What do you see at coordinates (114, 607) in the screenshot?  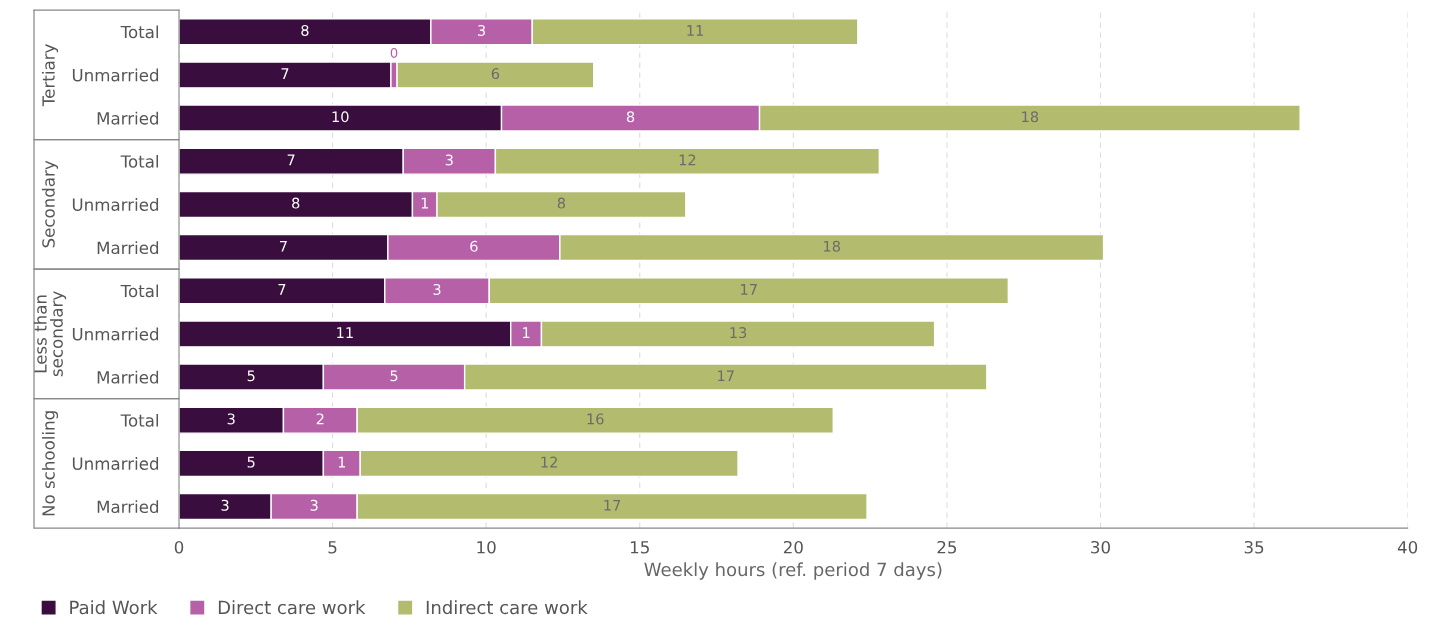 I see `legend-label: Paid Work` at bounding box center [114, 607].